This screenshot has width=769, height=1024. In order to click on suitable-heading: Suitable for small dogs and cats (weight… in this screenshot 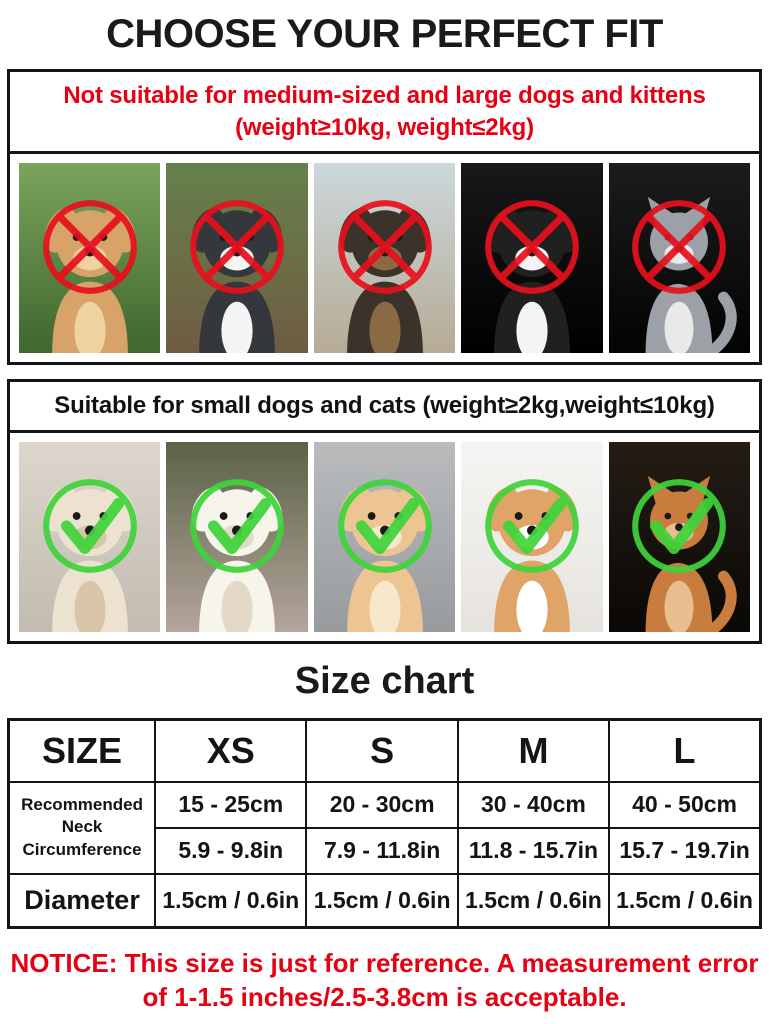, I will do `click(384, 408)`.